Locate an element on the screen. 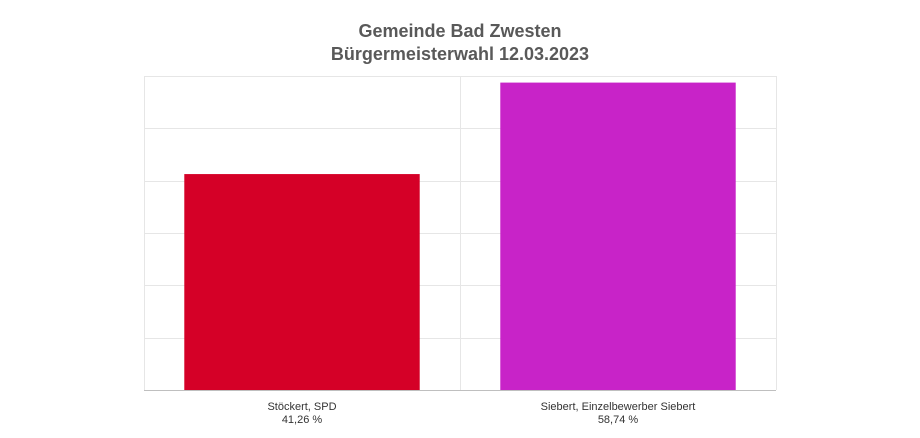  bar is located at coordinates (302, 282).